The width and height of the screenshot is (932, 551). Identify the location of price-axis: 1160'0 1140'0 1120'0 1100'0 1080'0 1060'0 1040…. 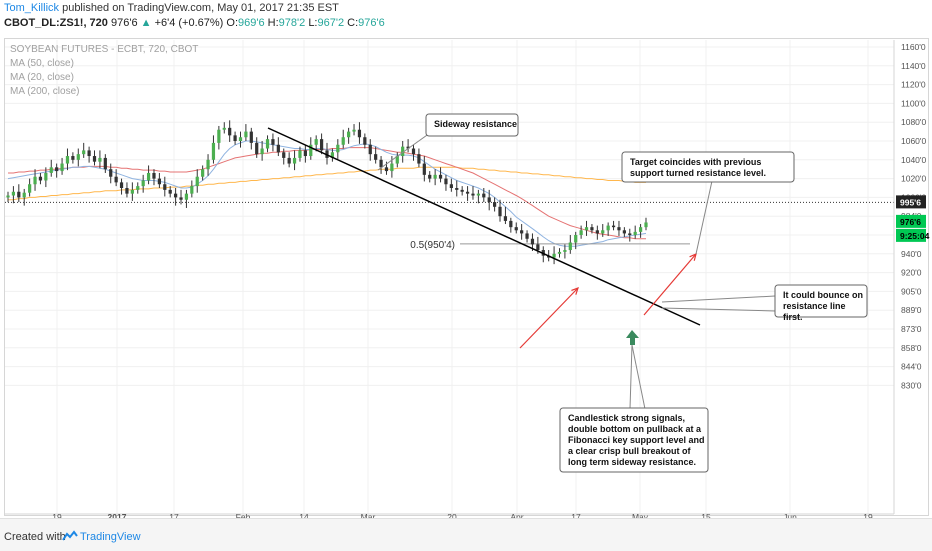
(911, 277).